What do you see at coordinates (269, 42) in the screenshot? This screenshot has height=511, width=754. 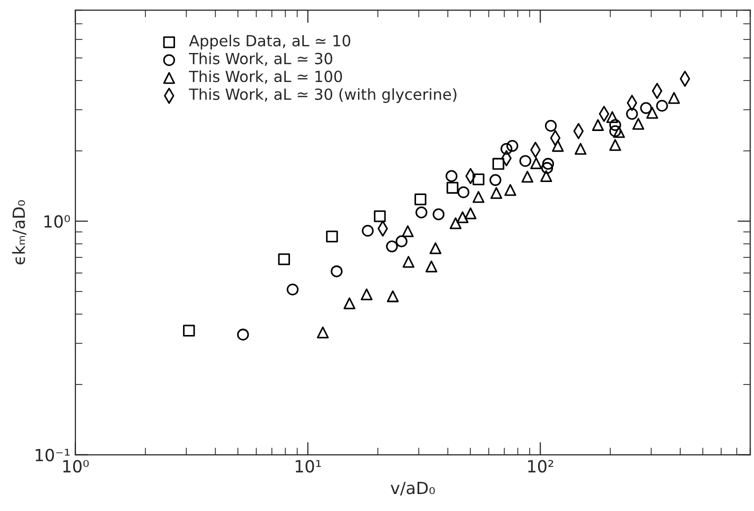 I see `legend-label: Appels Data, aL ≃ 10` at bounding box center [269, 42].